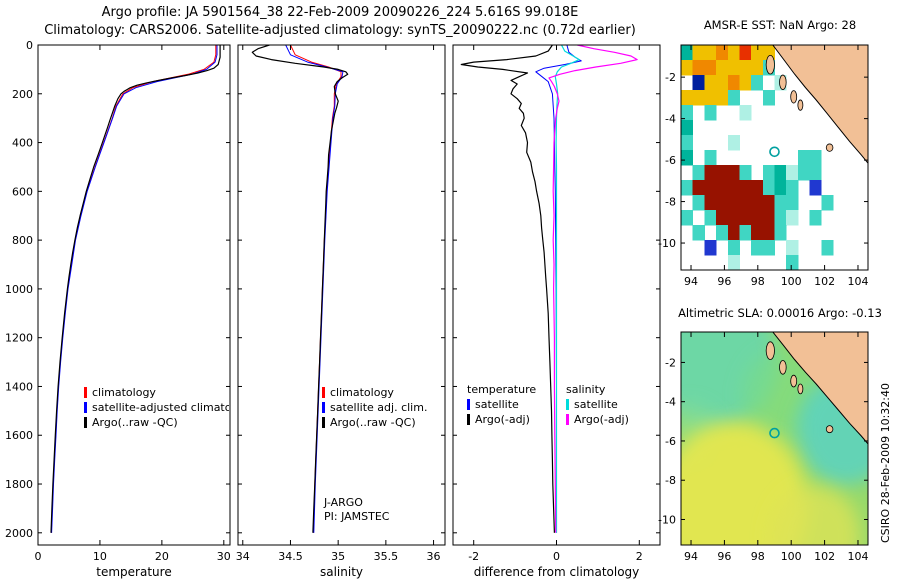  I want to click on legend-label: satellite-adjusted climatology, so click(160, 407).